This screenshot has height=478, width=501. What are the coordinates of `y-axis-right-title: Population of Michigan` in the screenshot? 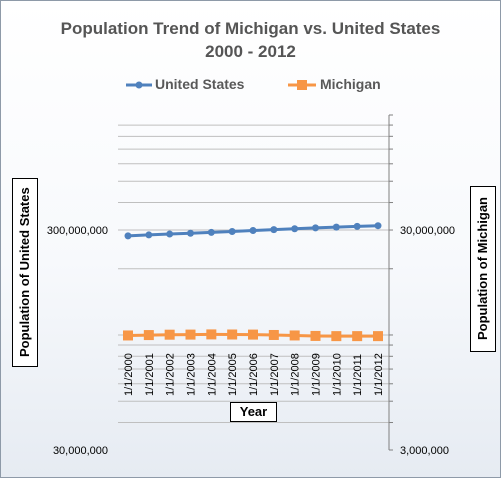 It's located at (483, 269).